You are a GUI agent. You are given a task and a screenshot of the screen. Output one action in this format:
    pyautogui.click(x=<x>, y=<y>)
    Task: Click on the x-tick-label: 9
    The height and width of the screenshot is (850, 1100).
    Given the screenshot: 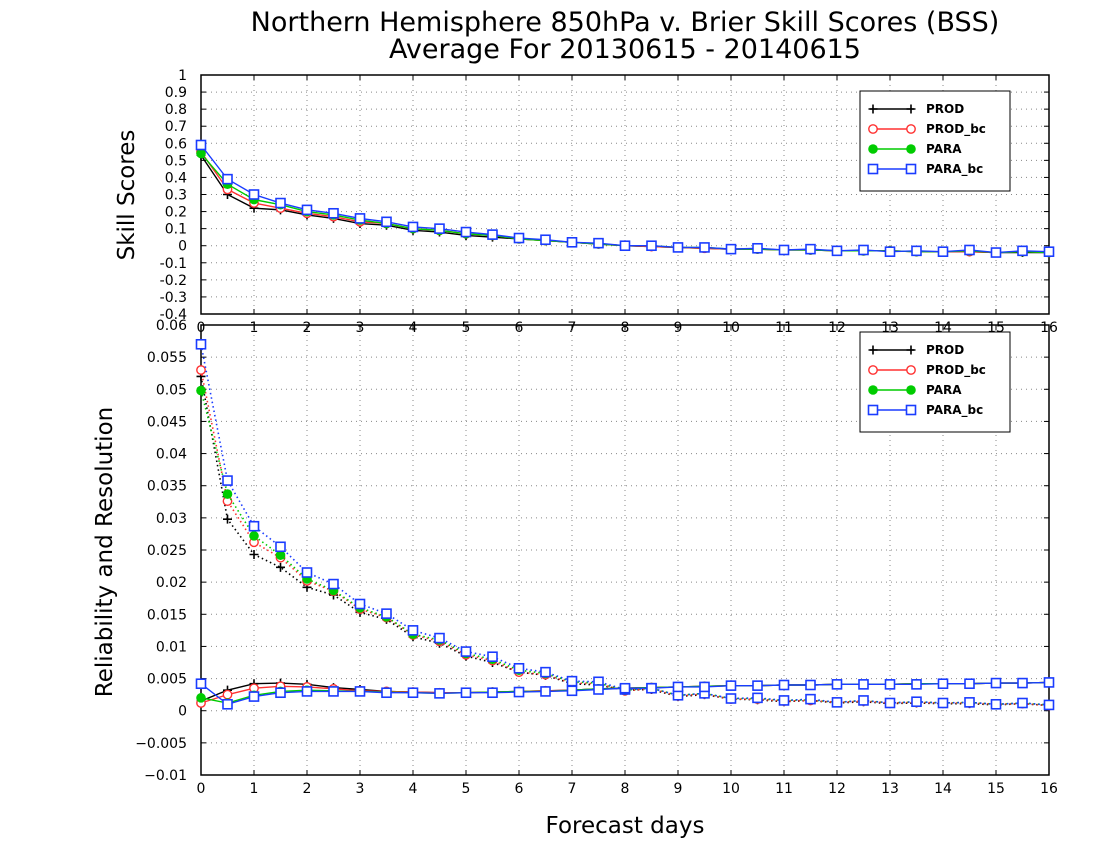 What is the action you would take?
    pyautogui.click(x=678, y=789)
    